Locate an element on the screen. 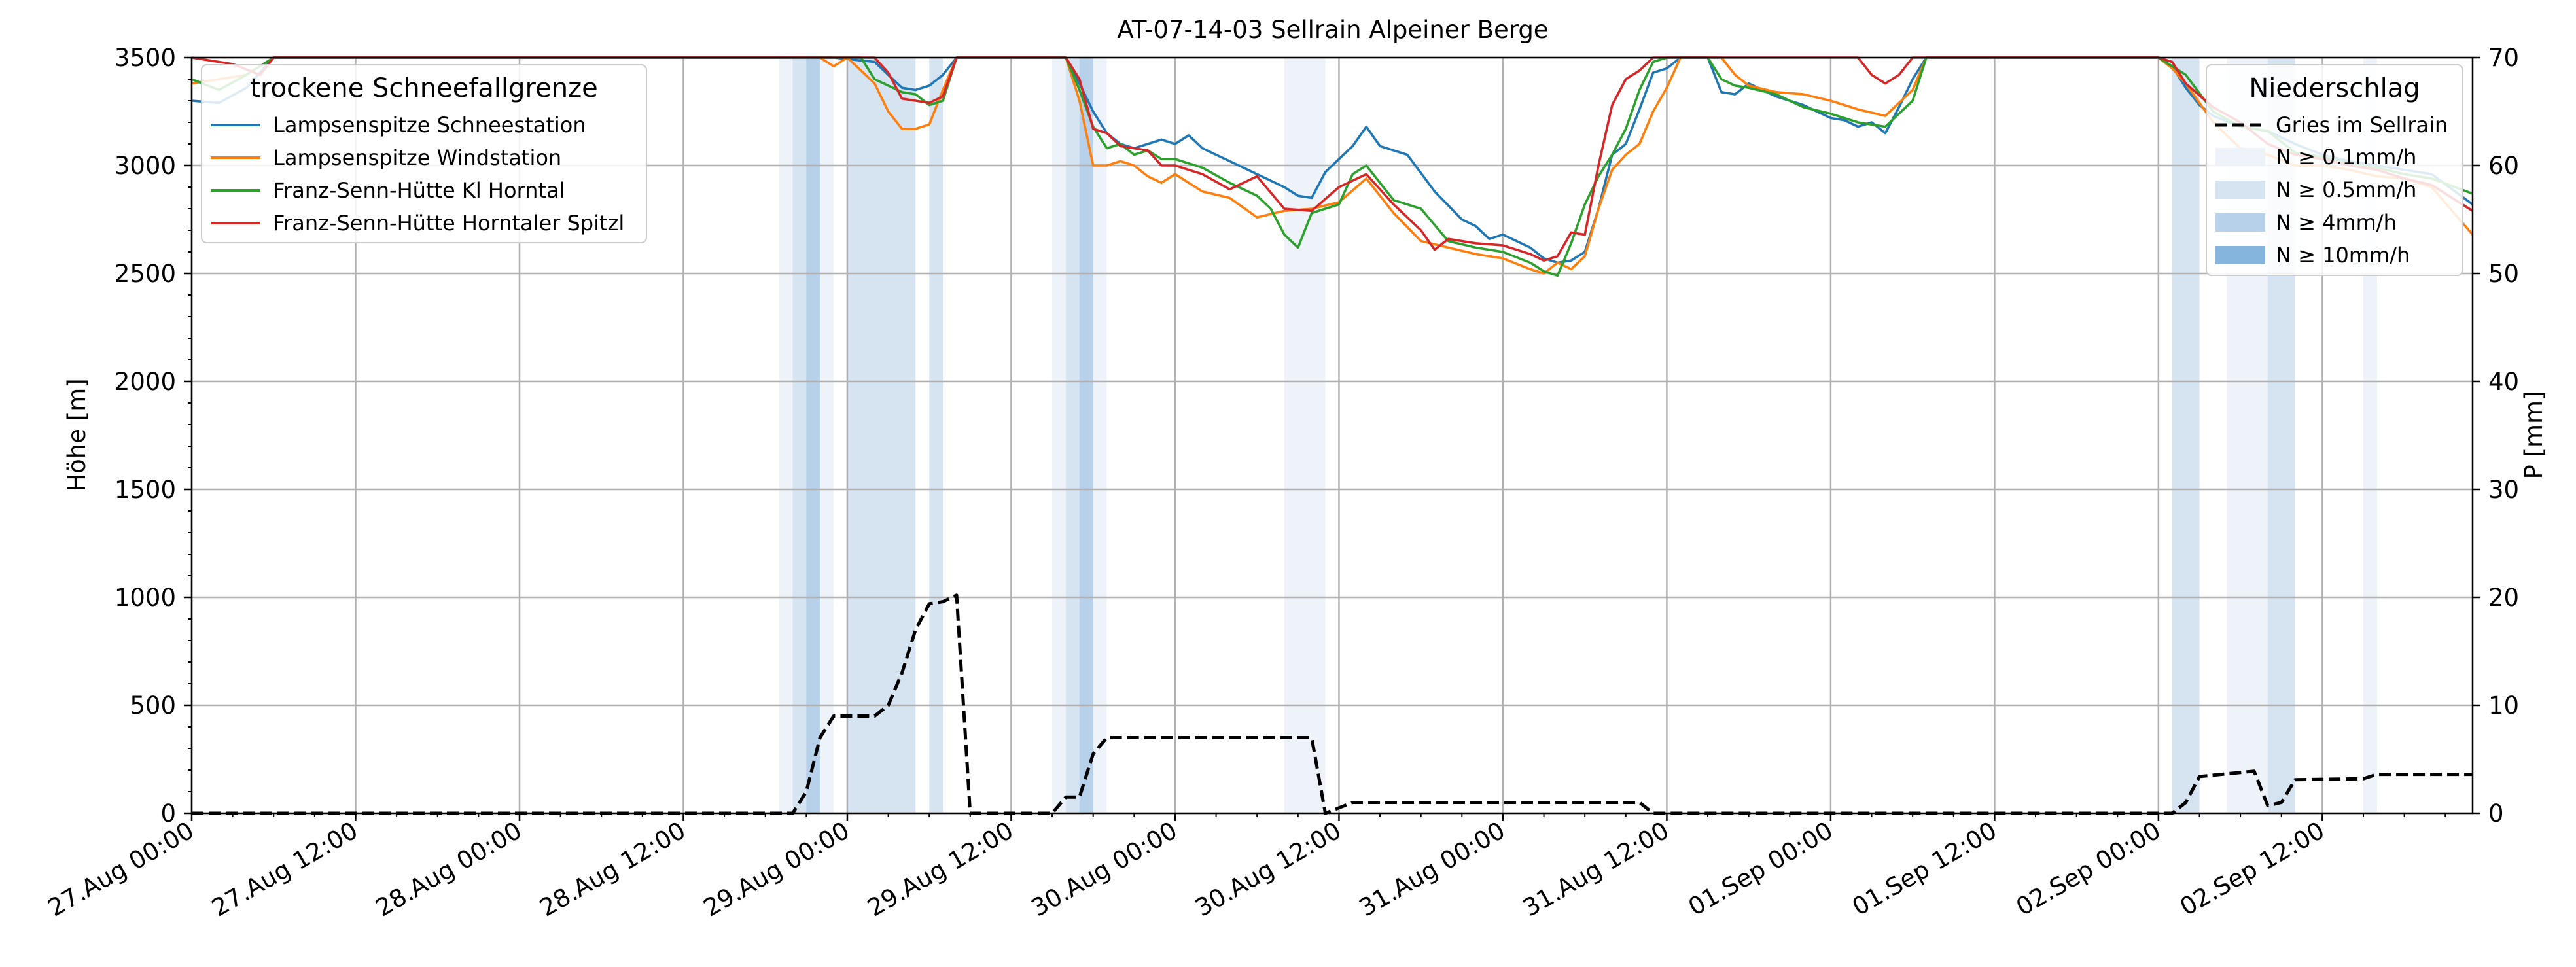 Image resolution: width=2576 pixels, height=967 pixels. legend-label: N ≥ 0.5mm/h is located at coordinates (2346, 190).